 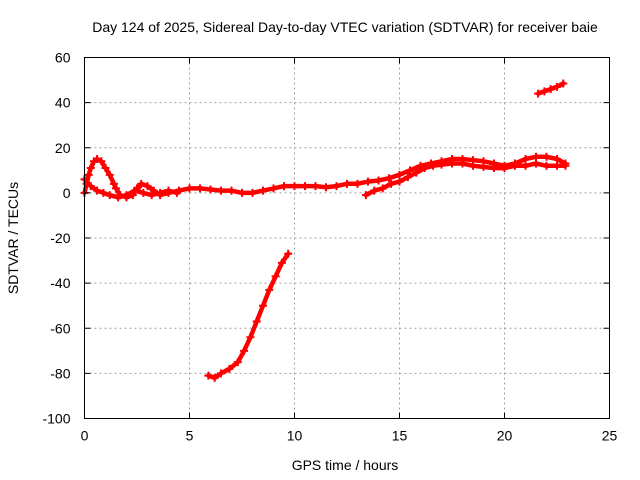 What do you see at coordinates (63, 58) in the screenshot?
I see `y-tick-label: 60` at bounding box center [63, 58].